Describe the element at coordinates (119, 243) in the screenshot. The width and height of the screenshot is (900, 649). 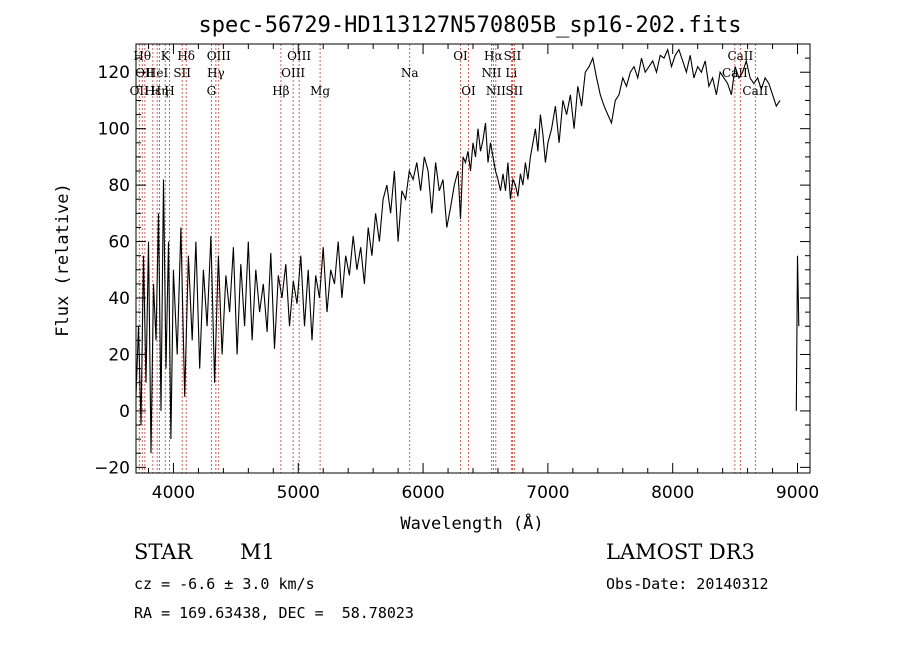
I see `y-tick-label: 60` at that location.